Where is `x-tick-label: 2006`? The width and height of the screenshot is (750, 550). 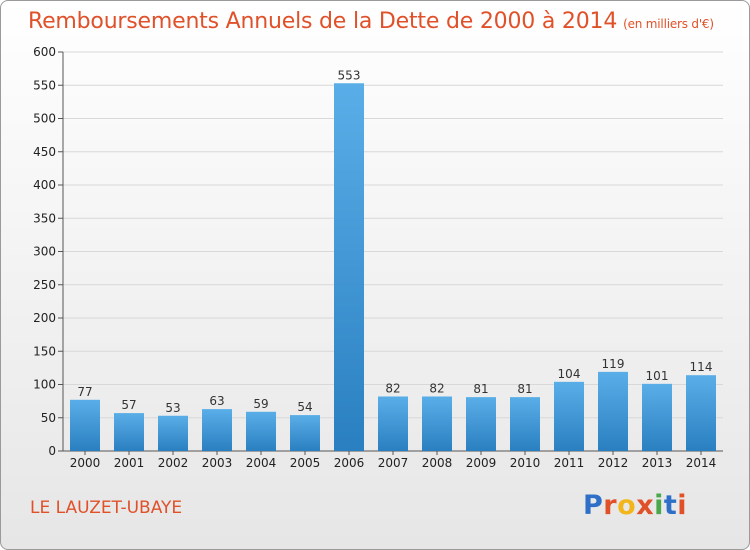
x-tick-label: 2006 is located at coordinates (349, 463).